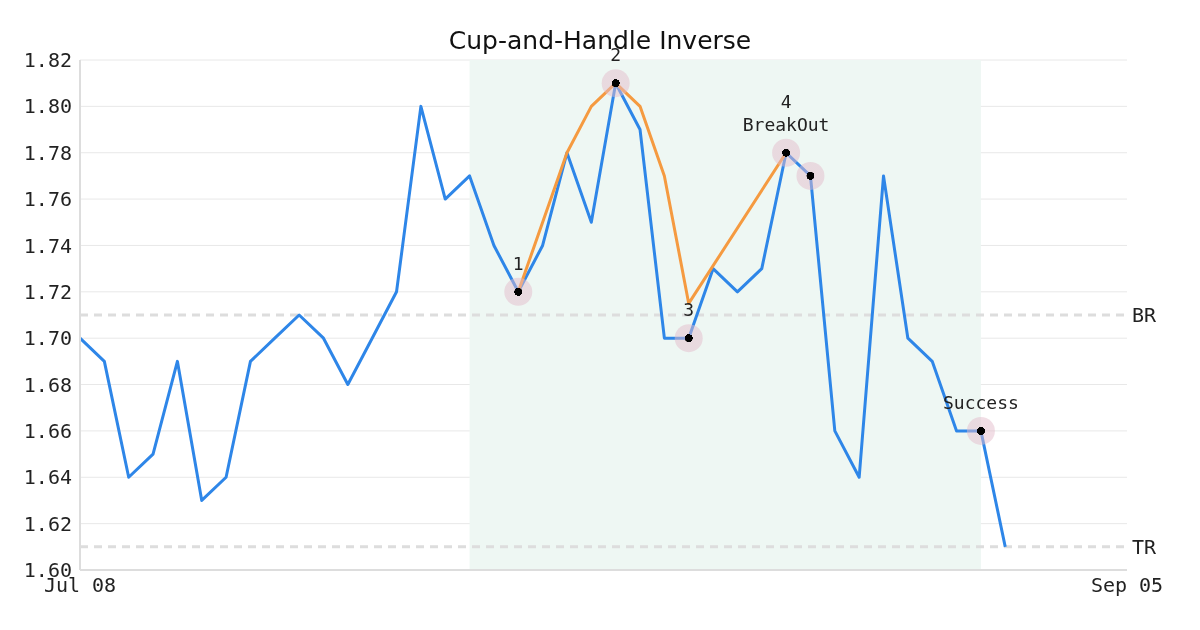 This screenshot has height=630, width=1200. I want to click on annotation: 3, so click(689, 310).